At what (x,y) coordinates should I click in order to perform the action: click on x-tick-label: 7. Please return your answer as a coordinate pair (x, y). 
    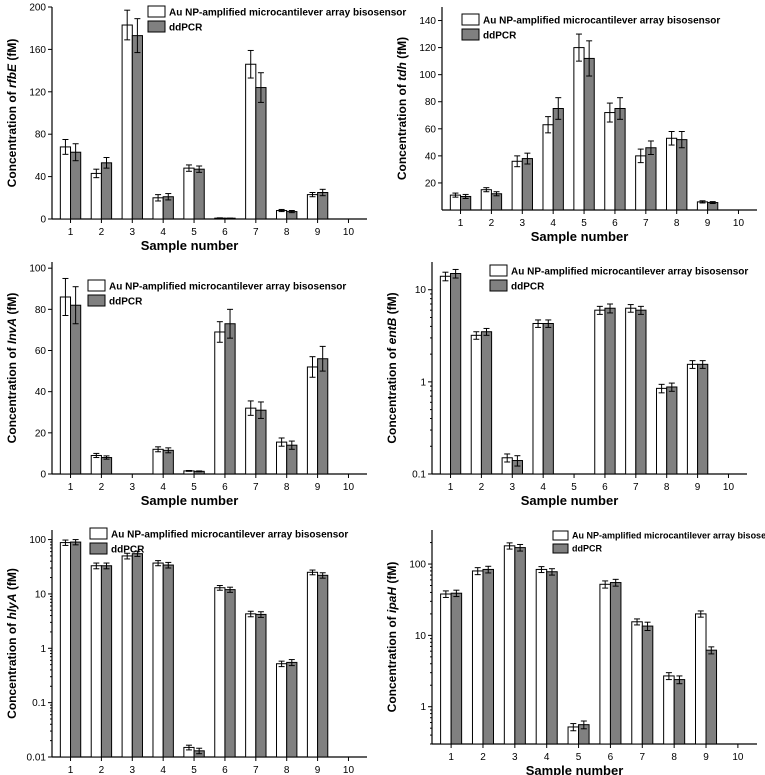
    Looking at the image, I should click on (256, 232).